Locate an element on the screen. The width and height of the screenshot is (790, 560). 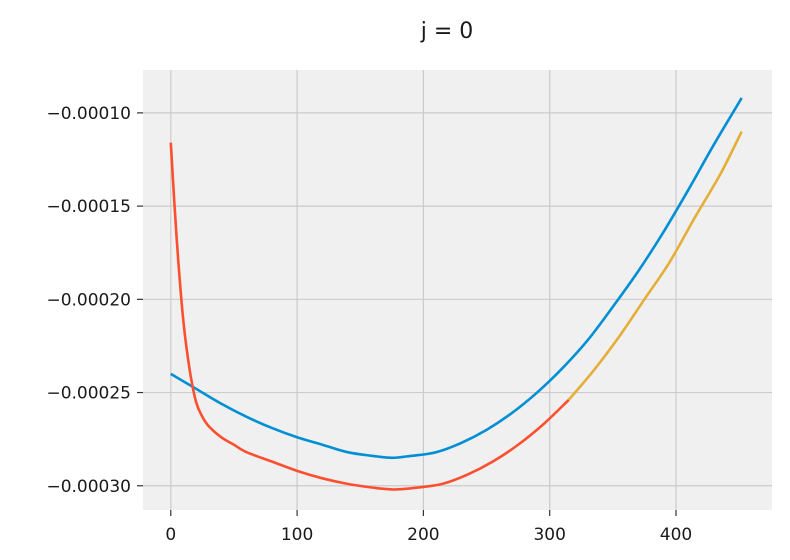
x-tick-label: 100 is located at coordinates (297, 535).